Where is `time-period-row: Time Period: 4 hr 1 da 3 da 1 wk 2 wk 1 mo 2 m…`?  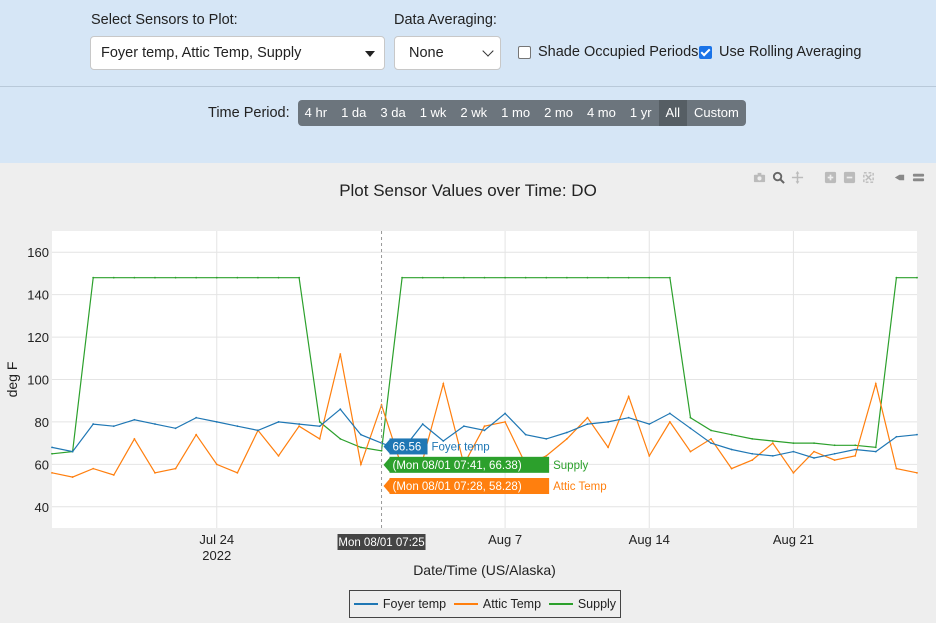
time-period-row: Time Period: 4 hr 1 da 3 da 1 wk 2 wk 1 mo 2 m… is located at coordinates (477, 113).